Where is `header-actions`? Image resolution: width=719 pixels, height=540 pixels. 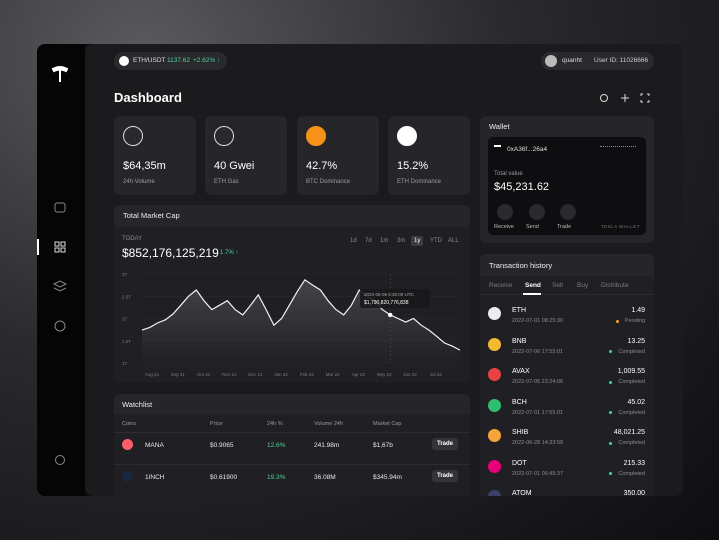
header-actions is located at coordinates (625, 98).